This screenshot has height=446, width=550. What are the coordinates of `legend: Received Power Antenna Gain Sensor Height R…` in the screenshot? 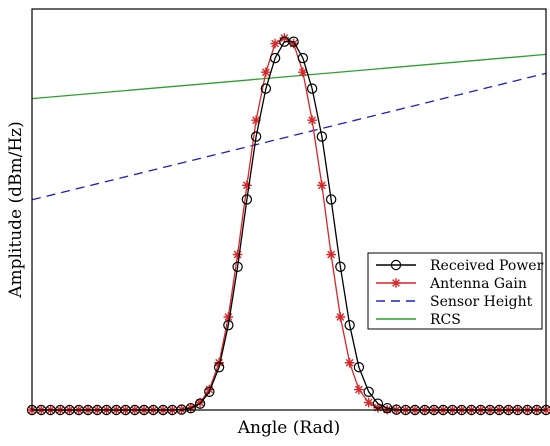 It's located at (455, 291).